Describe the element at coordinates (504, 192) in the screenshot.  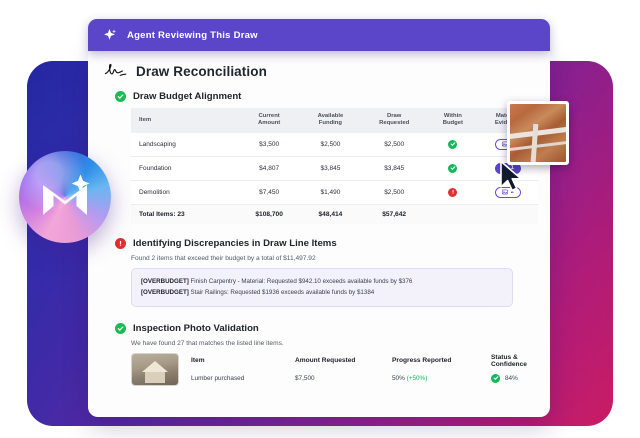
I see `image-icon` at that location.